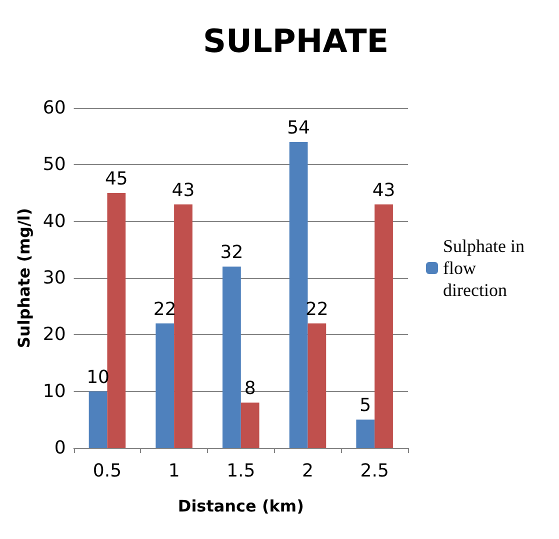  What do you see at coordinates (366, 405) in the screenshot?
I see `data-label: 5` at bounding box center [366, 405].